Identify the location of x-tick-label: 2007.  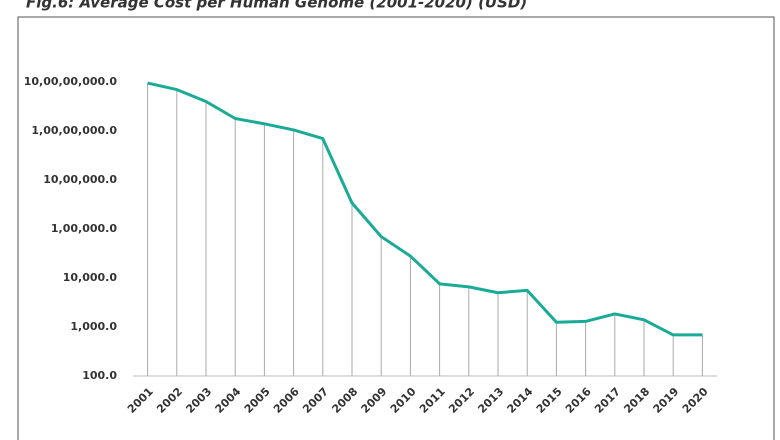
(315, 400).